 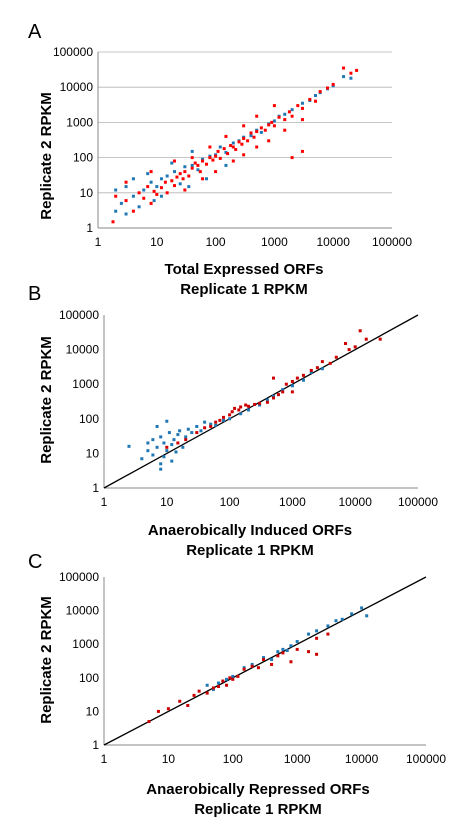 I want to click on x-tick-label: 100000, so click(x=418, y=502).